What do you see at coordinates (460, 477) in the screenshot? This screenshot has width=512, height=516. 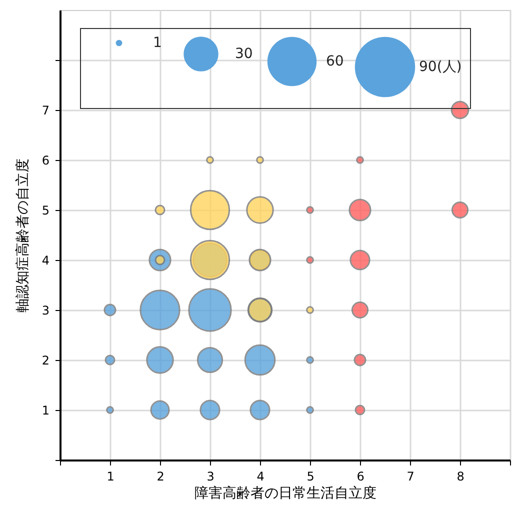 I see `x-tick-label: 8` at bounding box center [460, 477].